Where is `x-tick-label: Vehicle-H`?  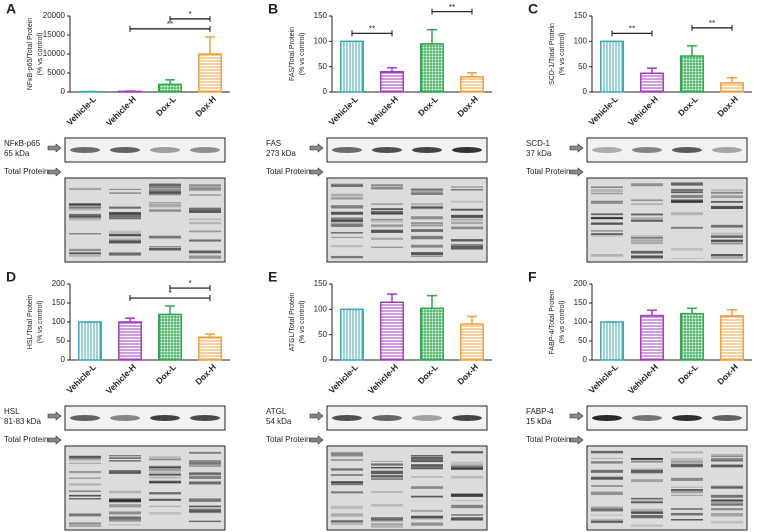
x-tick-label: Vehicle-H is located at coordinates (643, 111).